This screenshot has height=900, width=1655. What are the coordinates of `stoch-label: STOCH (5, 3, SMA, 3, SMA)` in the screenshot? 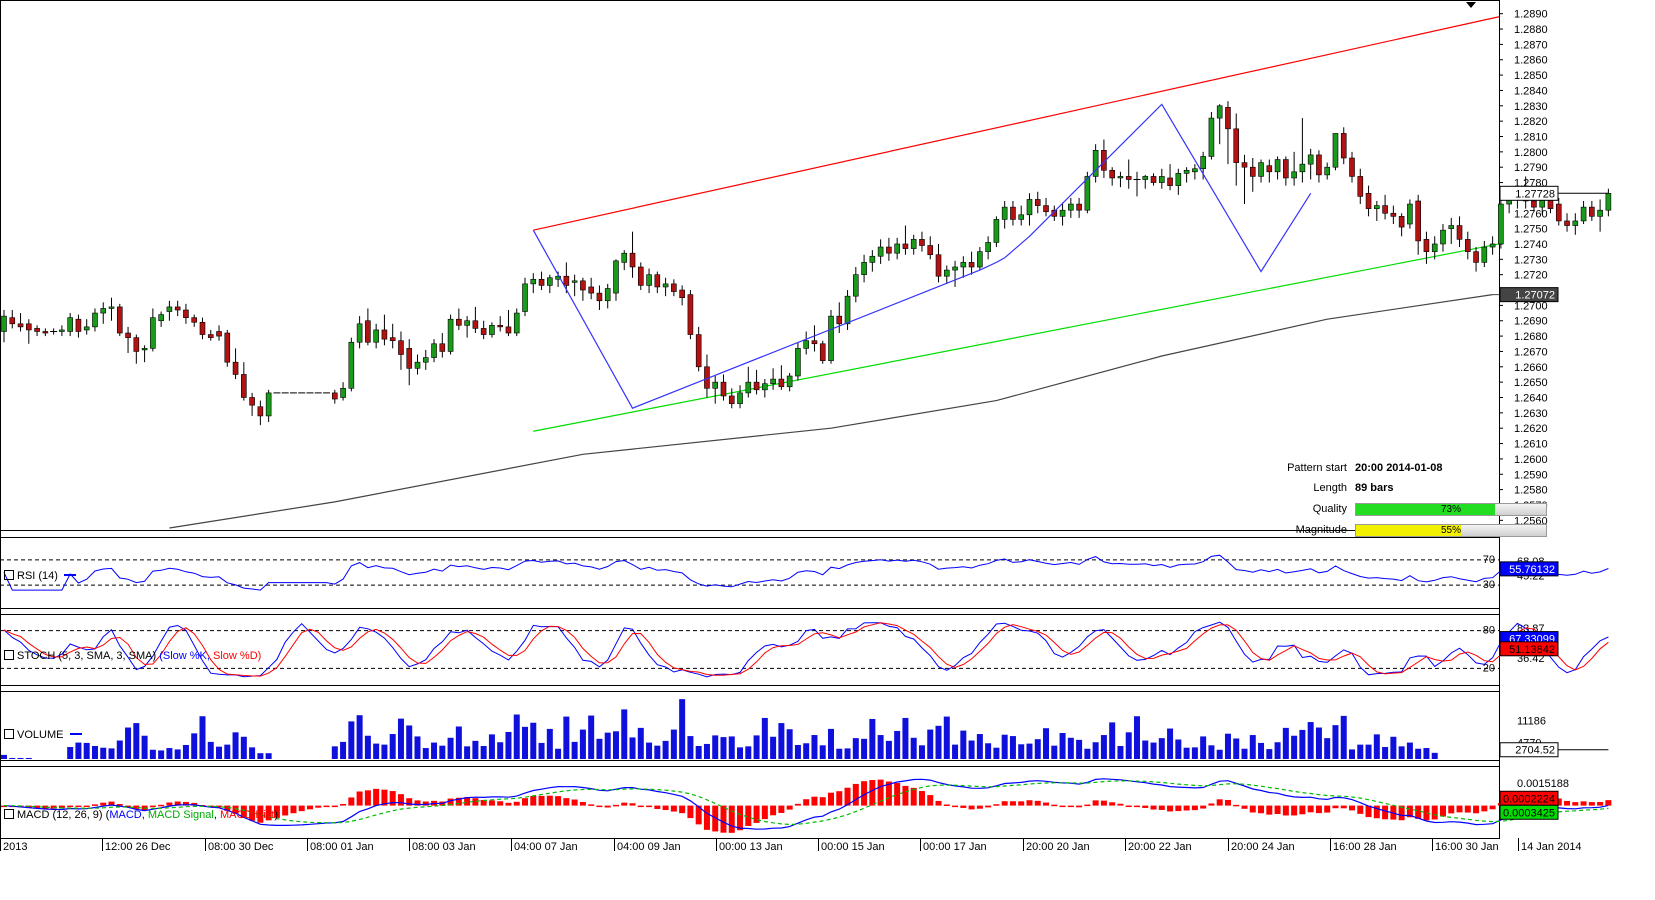 It's located at (88, 656).